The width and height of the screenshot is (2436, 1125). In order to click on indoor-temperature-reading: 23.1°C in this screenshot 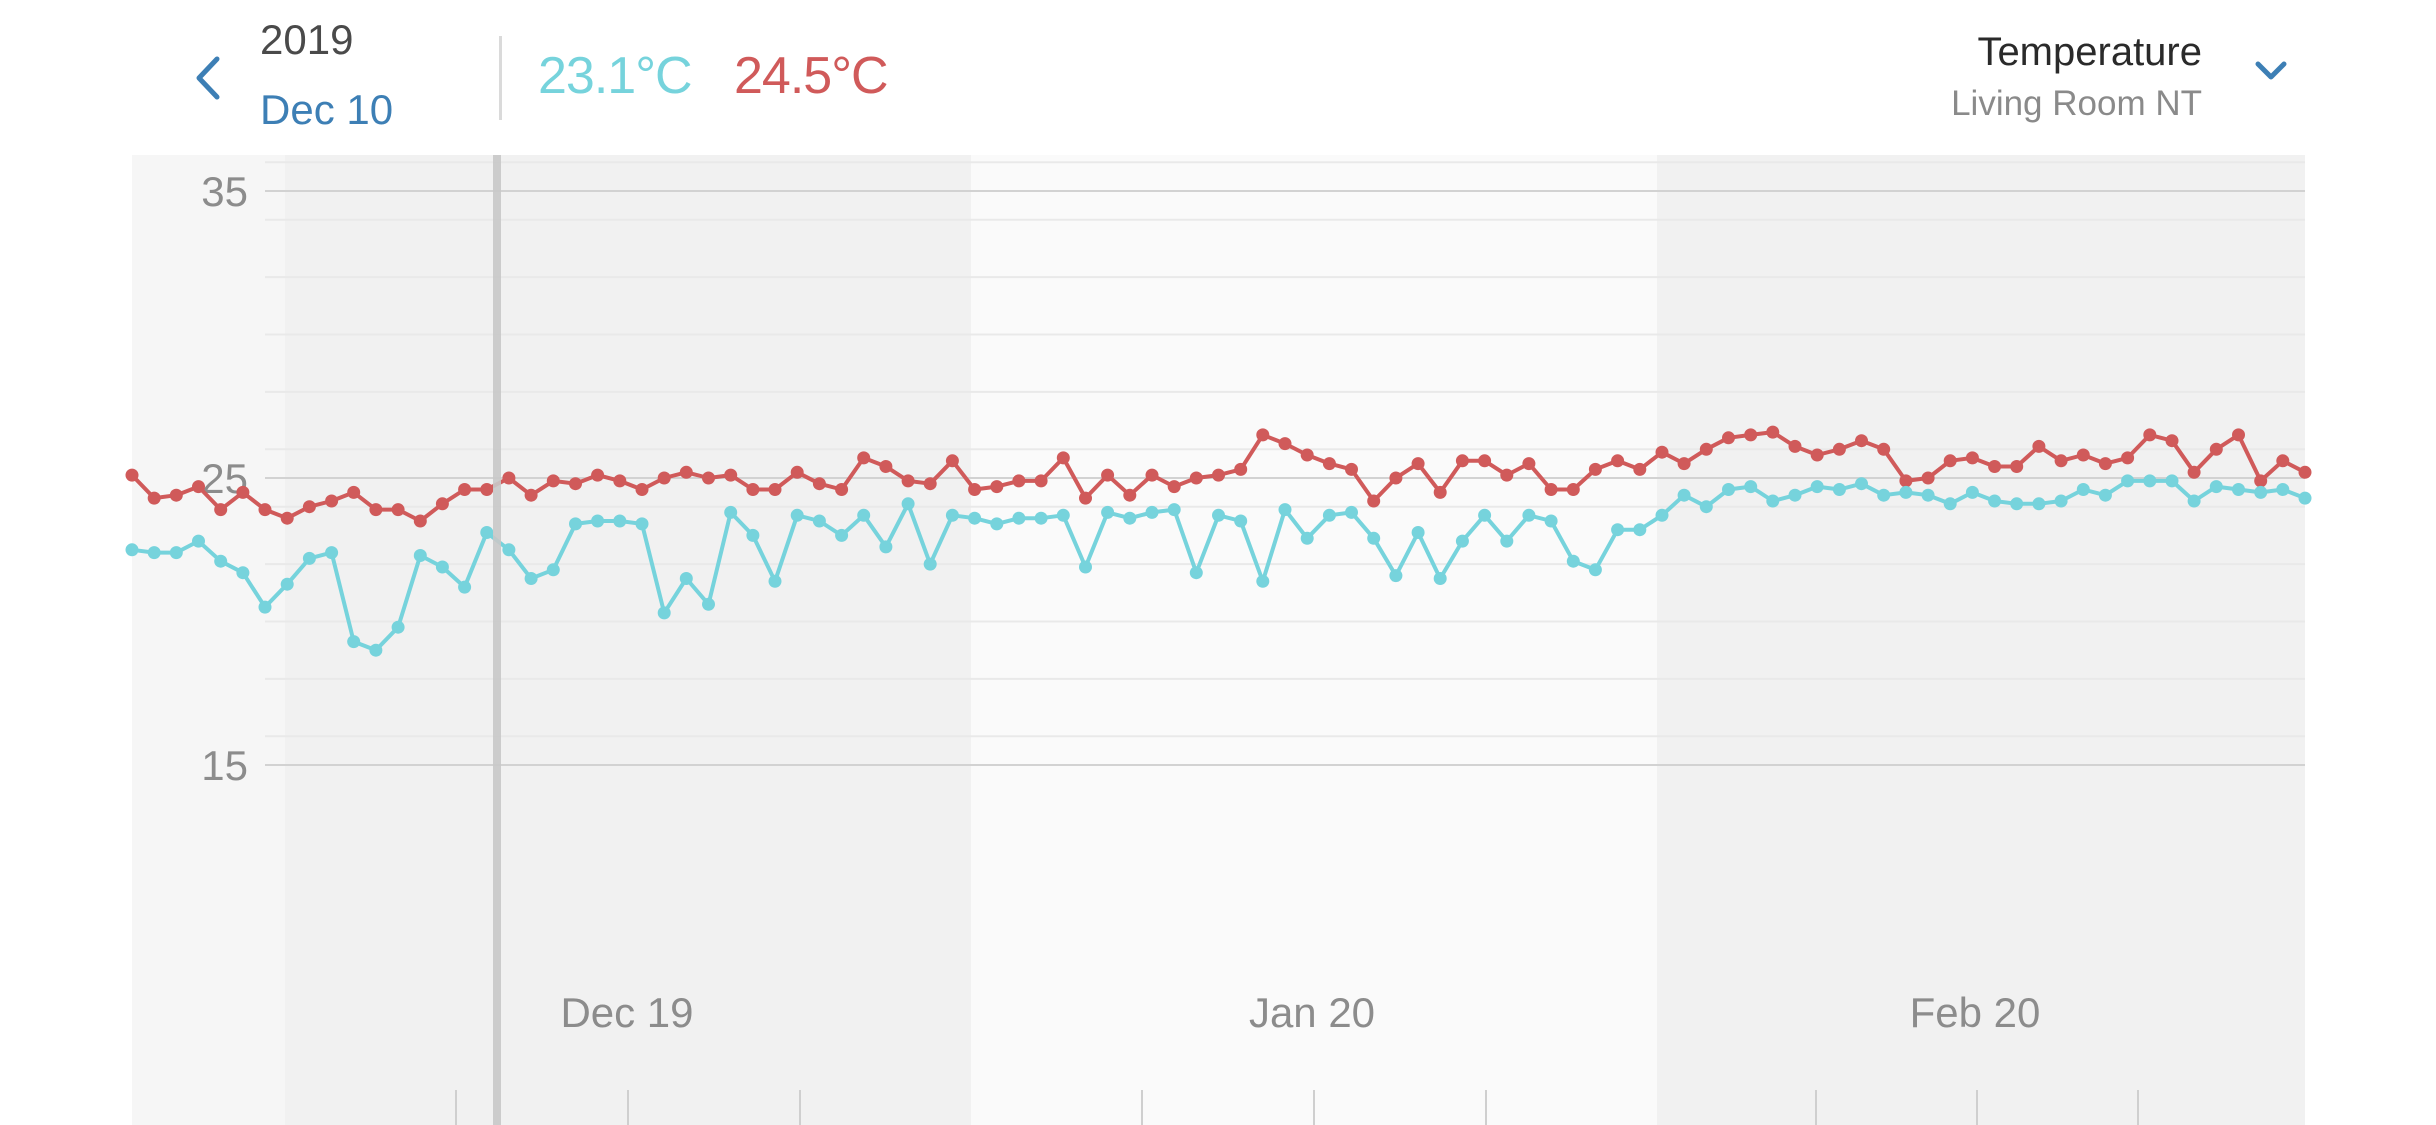, I will do `click(615, 76)`.